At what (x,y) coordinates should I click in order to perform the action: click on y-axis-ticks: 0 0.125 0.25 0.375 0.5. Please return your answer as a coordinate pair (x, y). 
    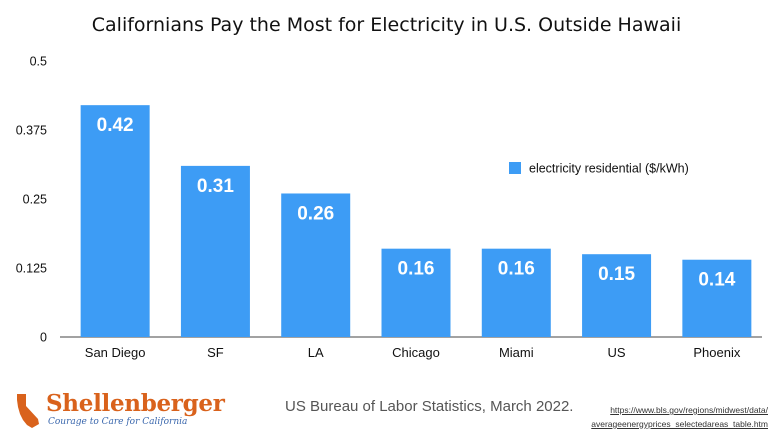
    Looking at the image, I should click on (31, 200).